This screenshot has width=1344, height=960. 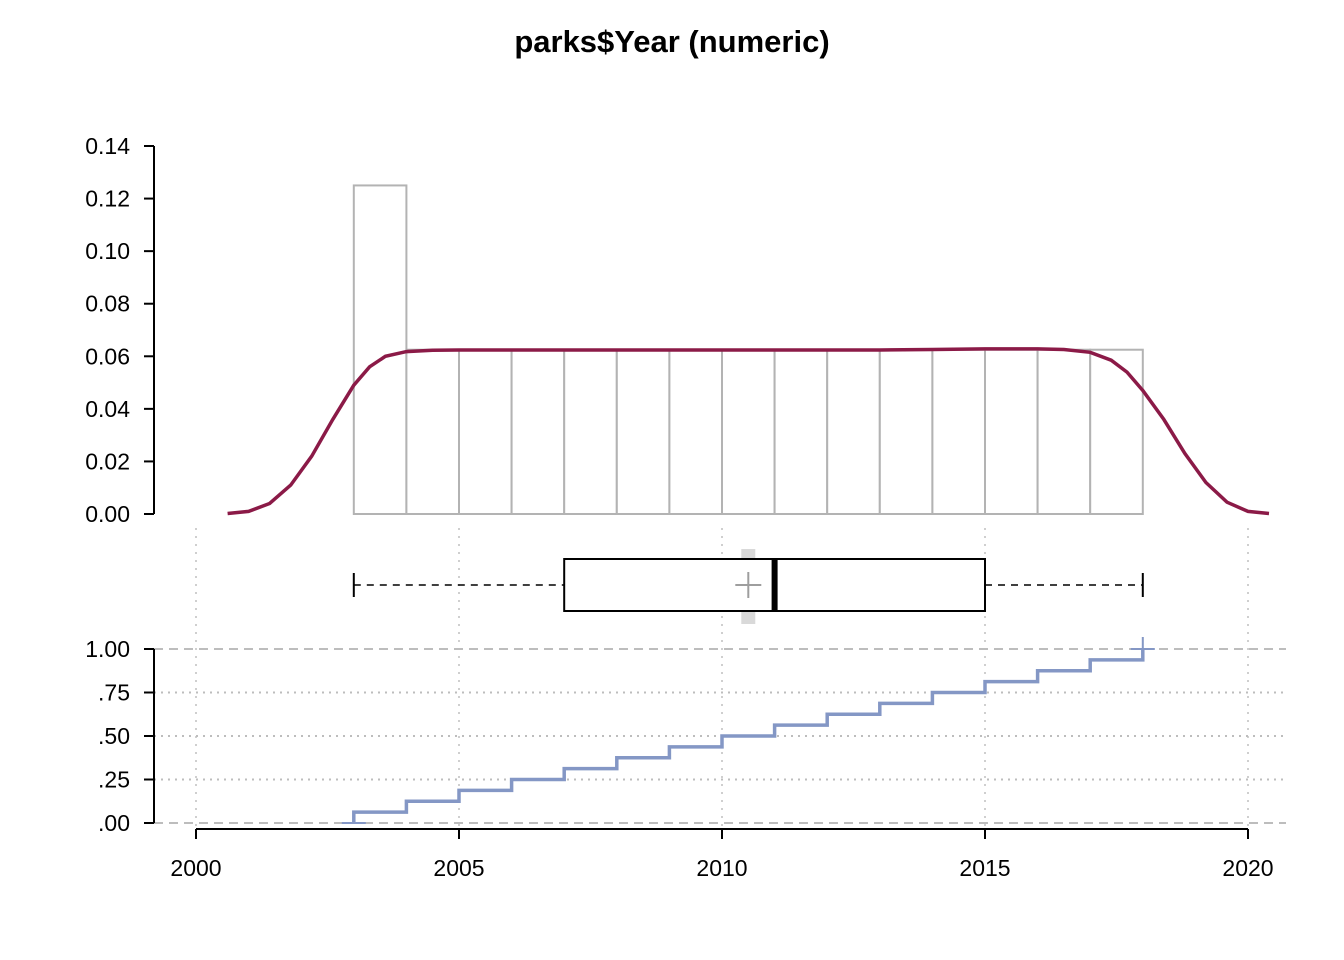 What do you see at coordinates (458, 868) in the screenshot?
I see `x-tick-label: 2005` at bounding box center [458, 868].